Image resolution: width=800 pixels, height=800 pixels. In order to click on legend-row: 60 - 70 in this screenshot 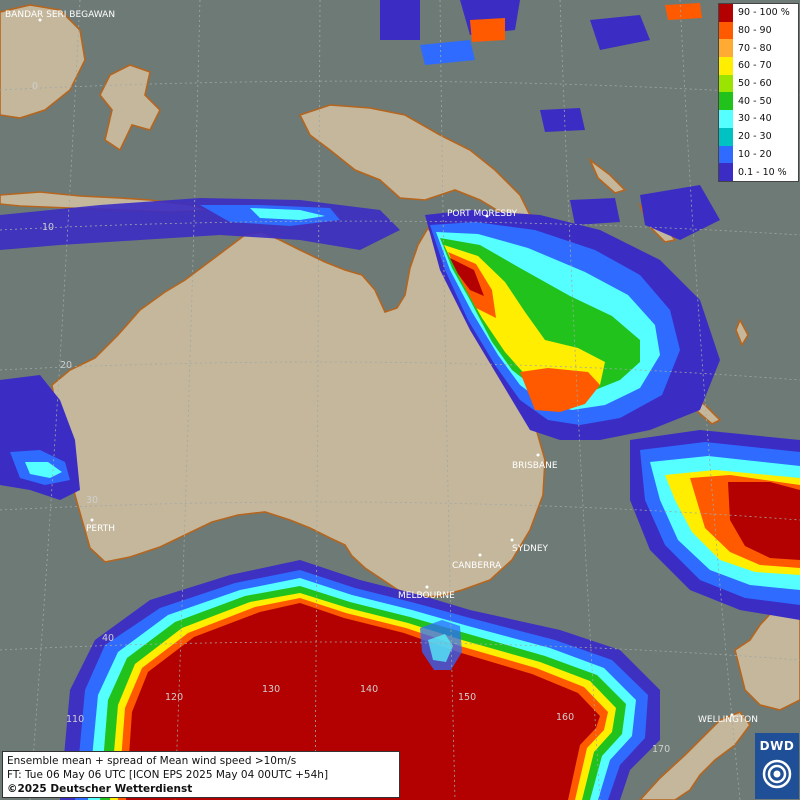, I will do `click(758, 66)`.